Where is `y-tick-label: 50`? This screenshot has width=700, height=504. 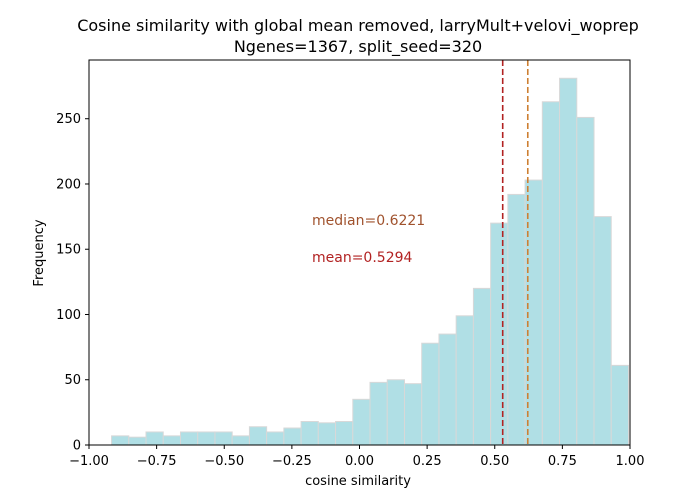 y-tick-label: 50 is located at coordinates (72, 380).